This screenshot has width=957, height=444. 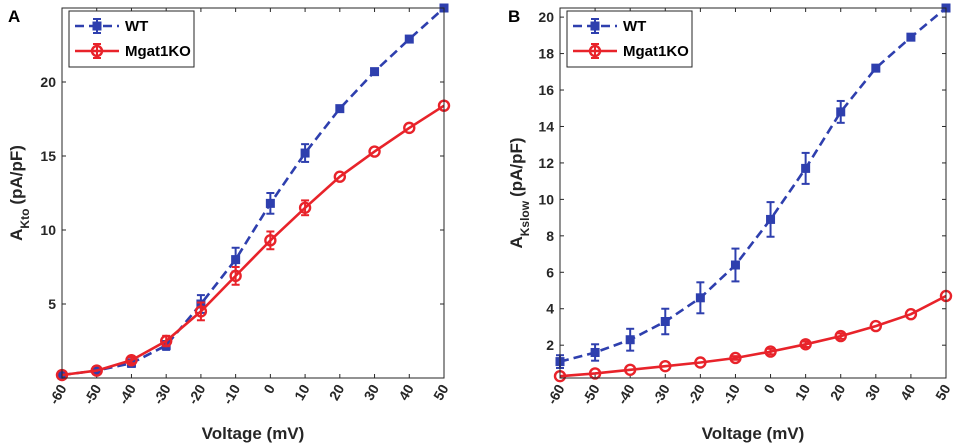 What do you see at coordinates (14, 16) in the screenshot?
I see `panel-label: A` at bounding box center [14, 16].